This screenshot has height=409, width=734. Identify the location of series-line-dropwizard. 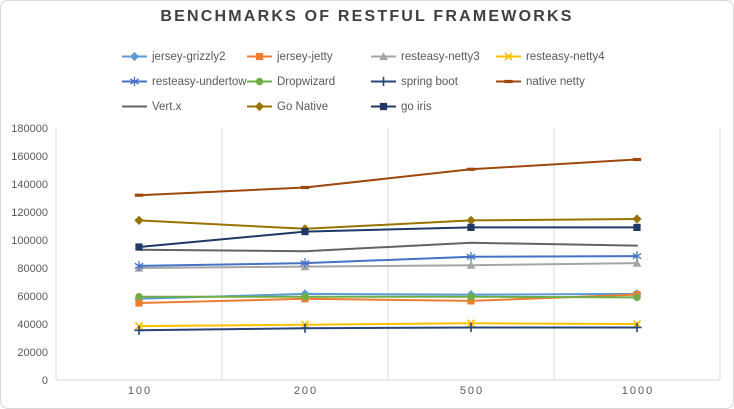
(388, 297).